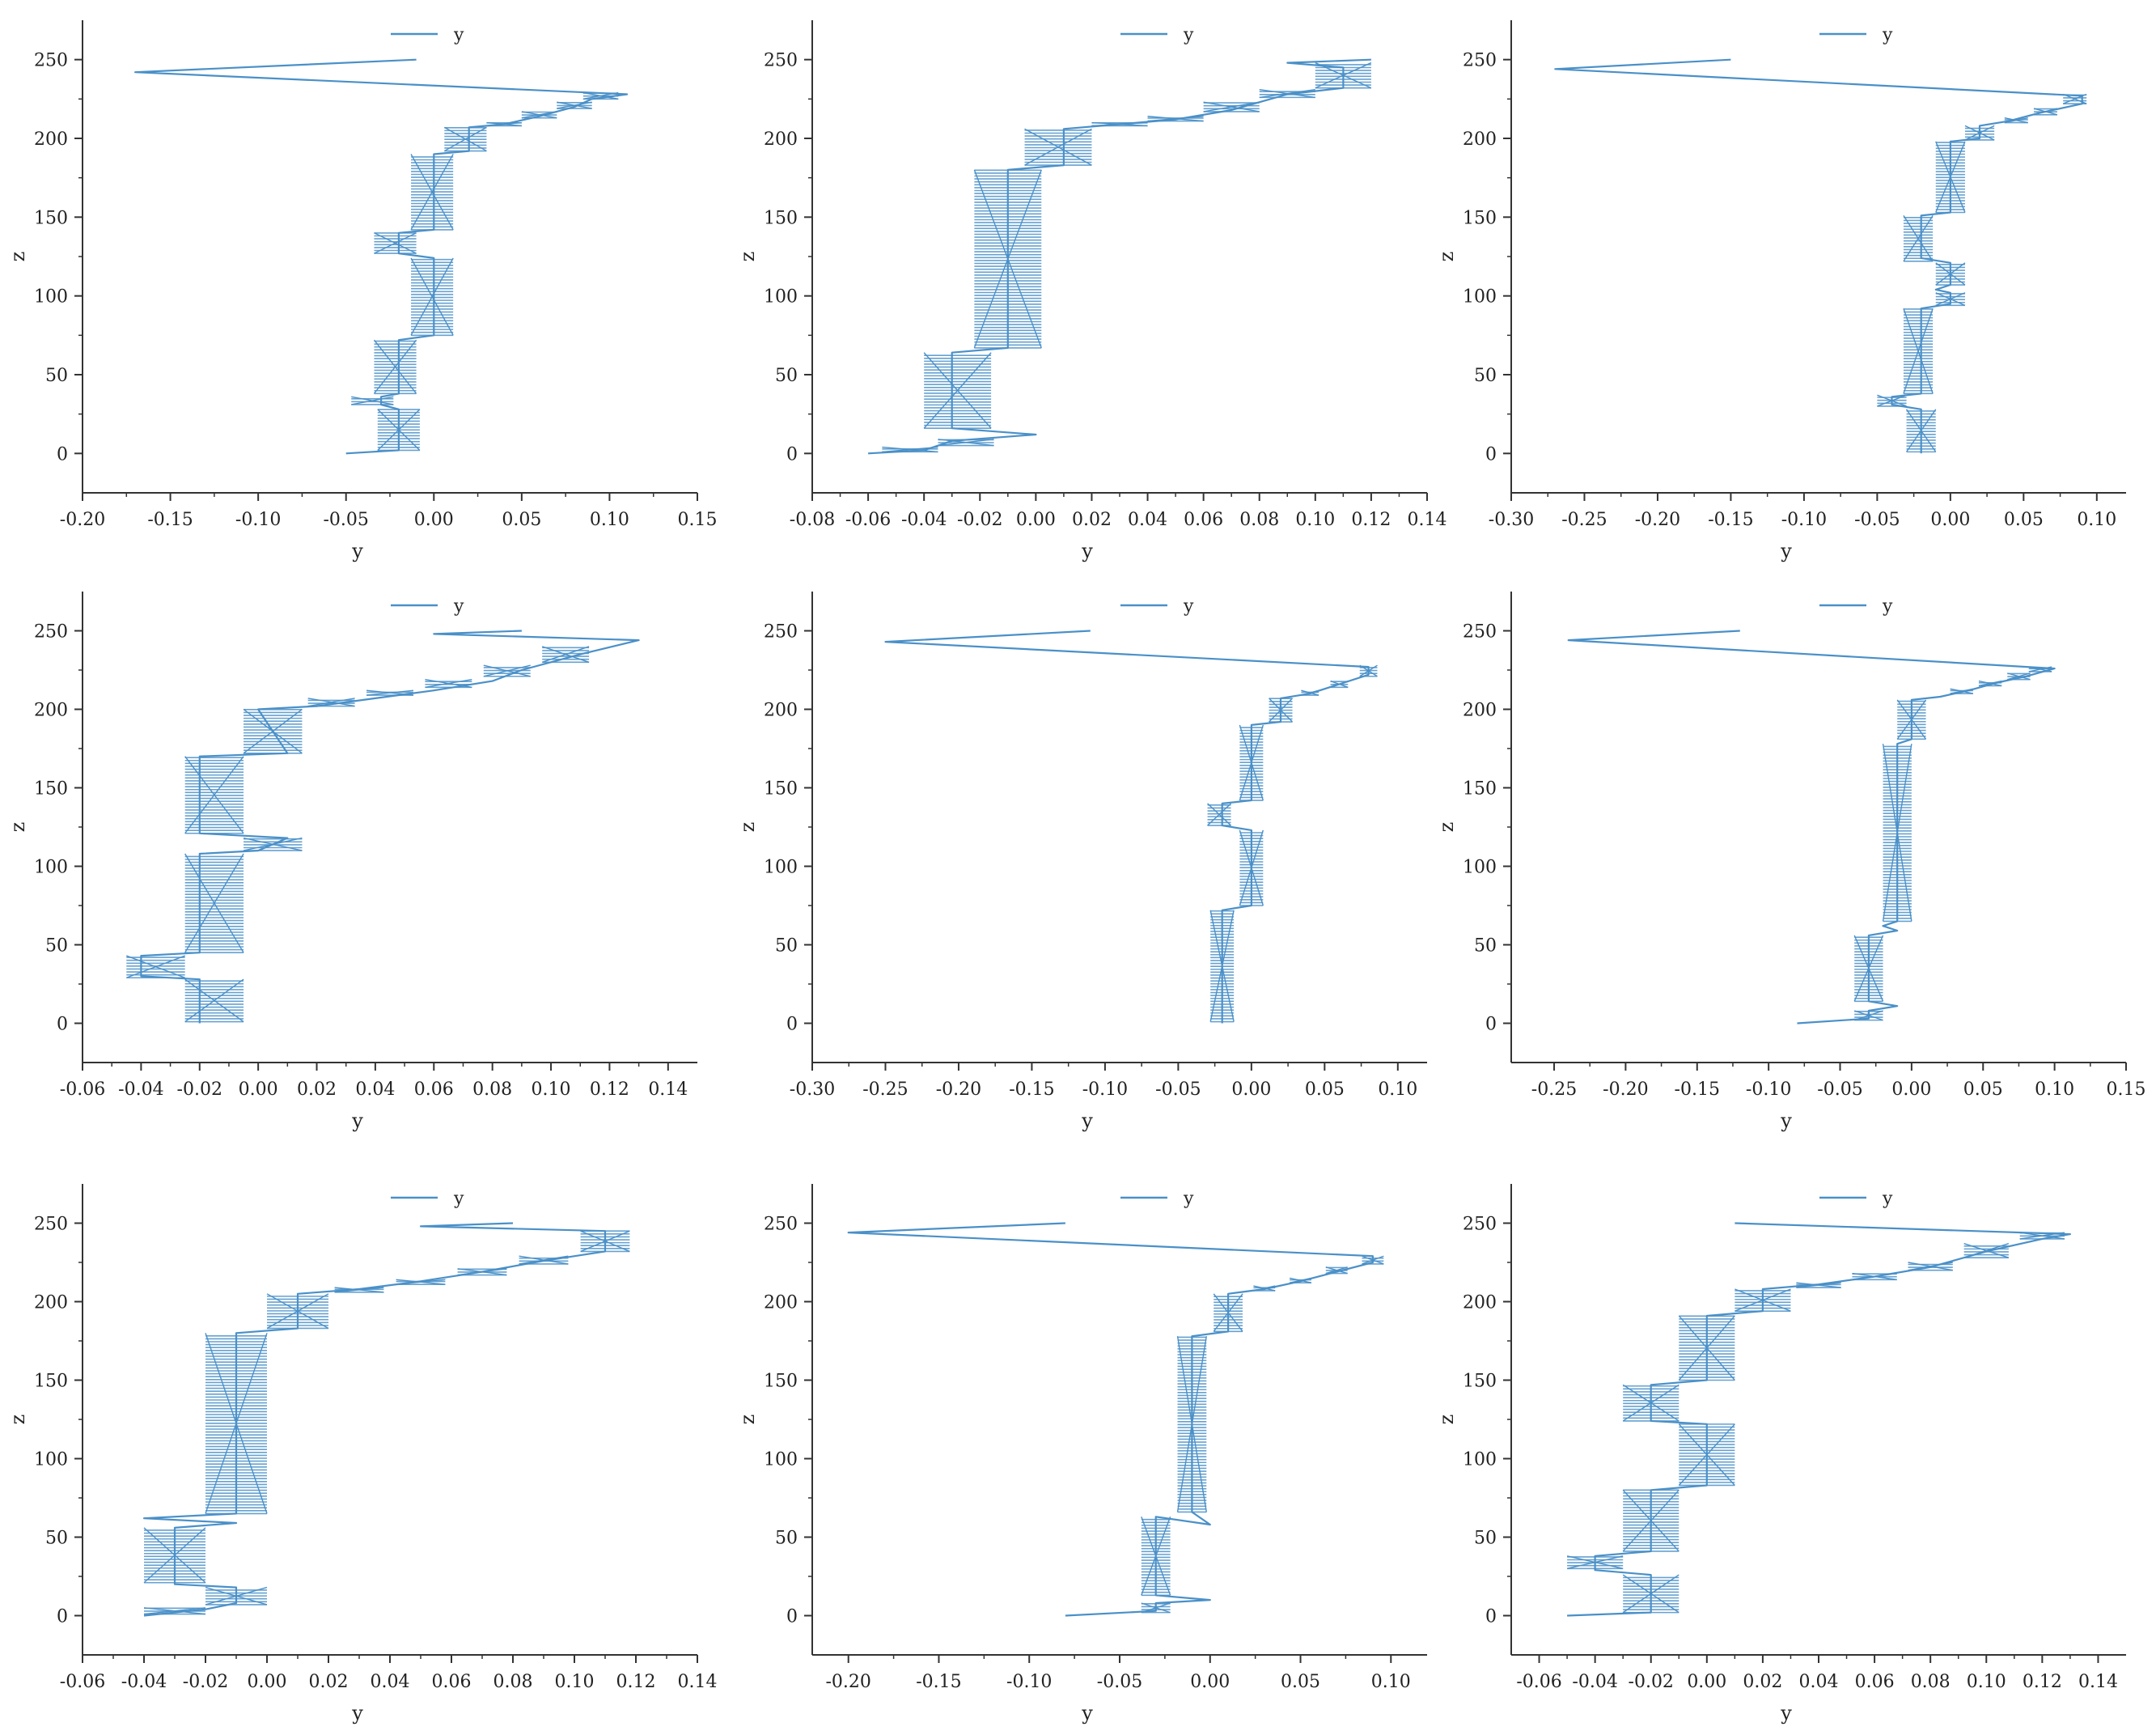  What do you see at coordinates (980, 520) in the screenshot?
I see `x-tick-label: -0.02` at bounding box center [980, 520].